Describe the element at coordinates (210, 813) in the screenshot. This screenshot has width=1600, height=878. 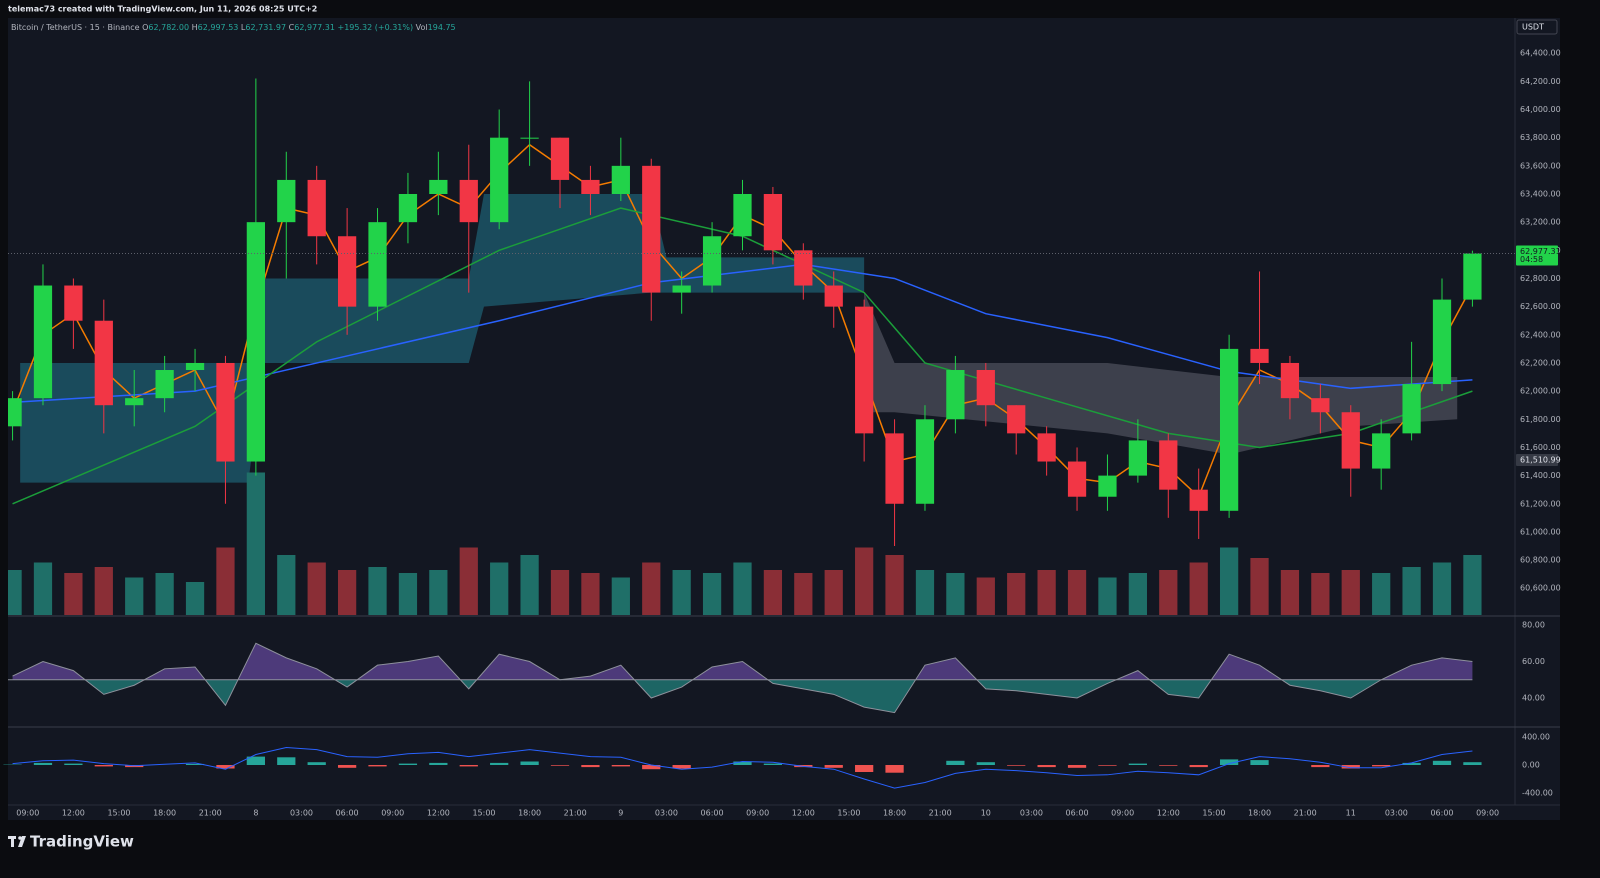
I see `x-tick-label: 21:00` at that location.